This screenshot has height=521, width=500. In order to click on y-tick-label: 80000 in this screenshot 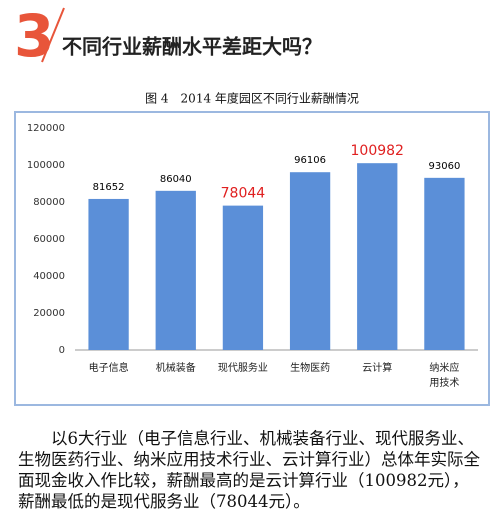, I will do `click(49, 202)`.